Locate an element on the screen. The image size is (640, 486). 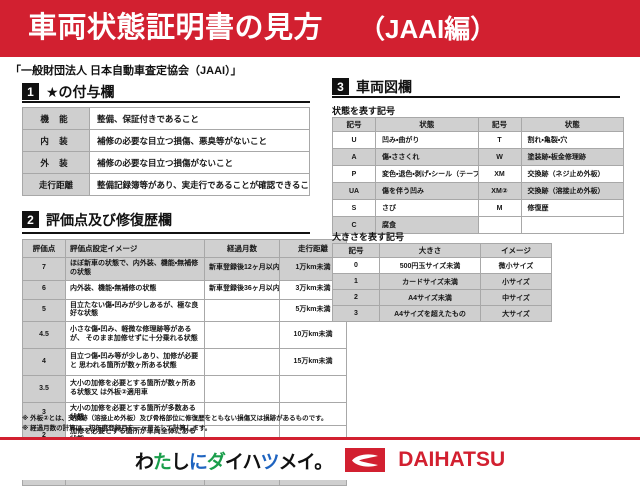
star-row-label: 内 装 is located at coordinates (56, 140).